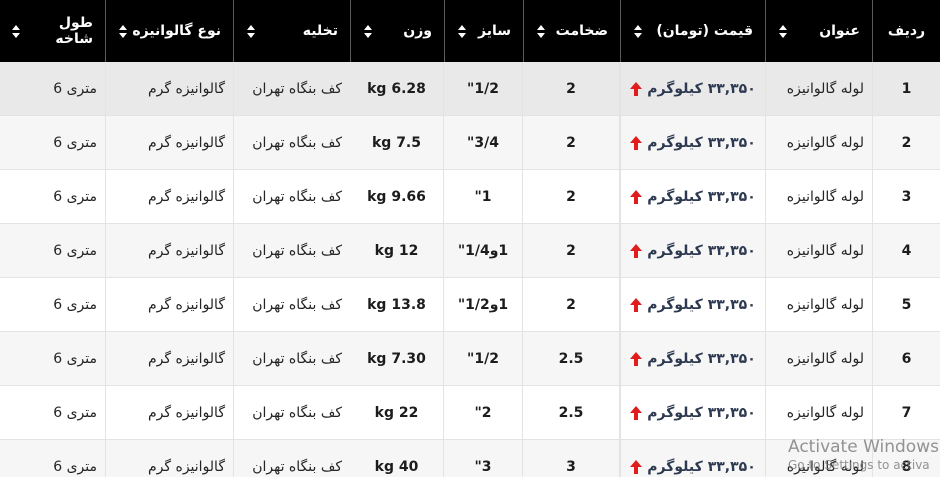  What do you see at coordinates (397, 250) in the screenshot?
I see `cell-weight: kg 12` at bounding box center [397, 250].